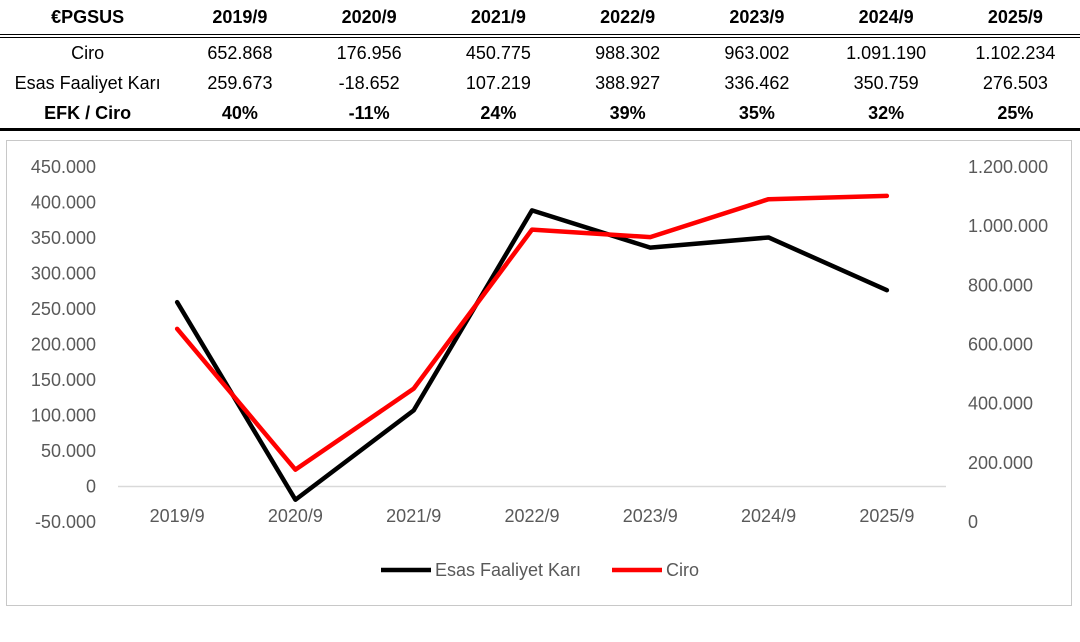  I want to click on x-axis-tick-label: 2022/9, so click(531, 516).